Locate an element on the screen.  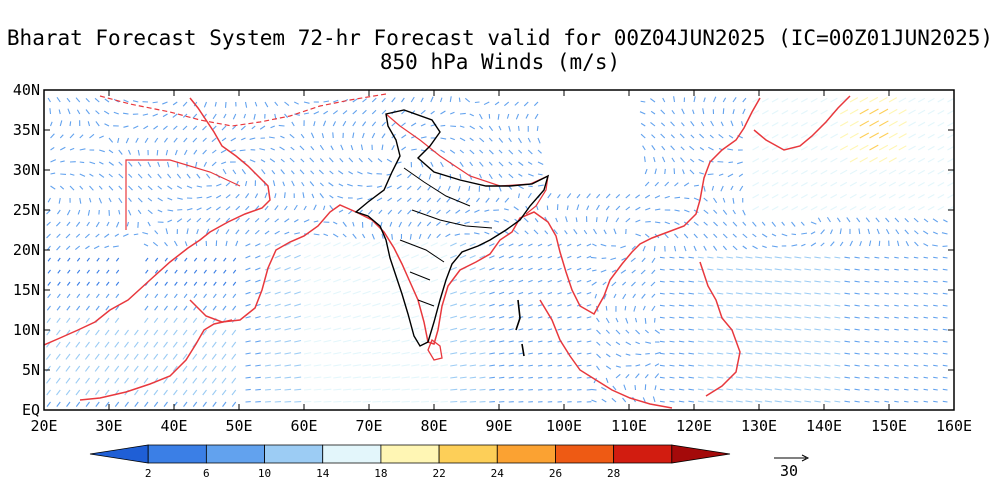
lon-tick-label: 110E is located at coordinates (629, 426).